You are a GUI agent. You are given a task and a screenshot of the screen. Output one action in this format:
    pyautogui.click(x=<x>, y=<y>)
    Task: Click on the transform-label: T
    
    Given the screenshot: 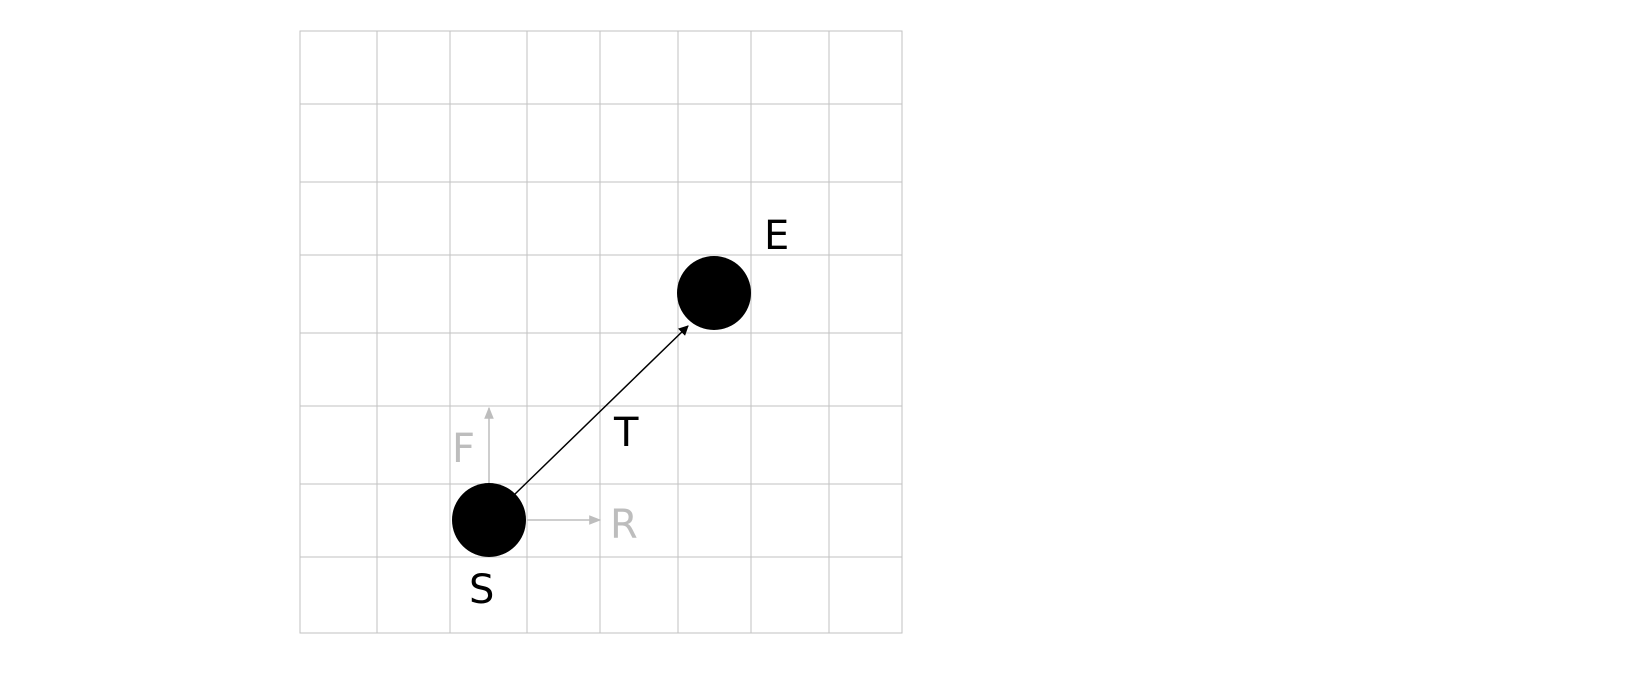 What is the action you would take?
    pyautogui.click(x=626, y=433)
    